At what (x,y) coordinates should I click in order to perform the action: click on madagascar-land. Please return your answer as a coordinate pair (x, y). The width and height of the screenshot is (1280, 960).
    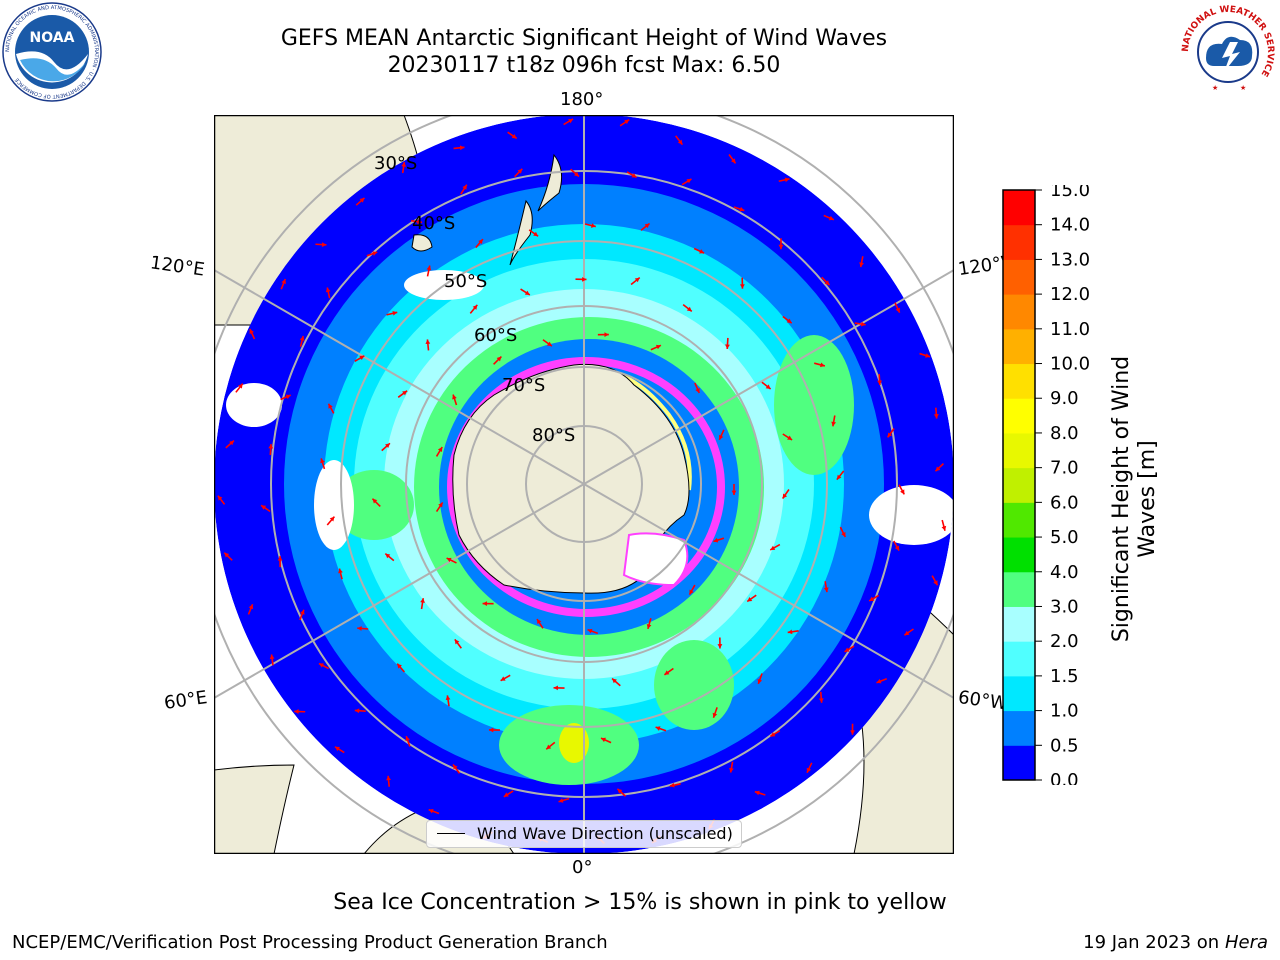
    Looking at the image, I should click on (254, 809).